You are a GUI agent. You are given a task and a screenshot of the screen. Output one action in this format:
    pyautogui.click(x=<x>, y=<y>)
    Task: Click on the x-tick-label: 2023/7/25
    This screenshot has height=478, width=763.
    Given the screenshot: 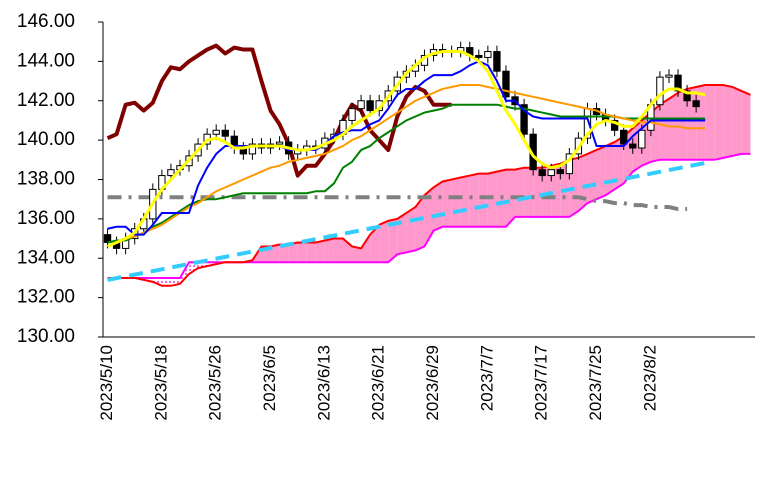 What is the action you would take?
    pyautogui.click(x=595, y=383)
    